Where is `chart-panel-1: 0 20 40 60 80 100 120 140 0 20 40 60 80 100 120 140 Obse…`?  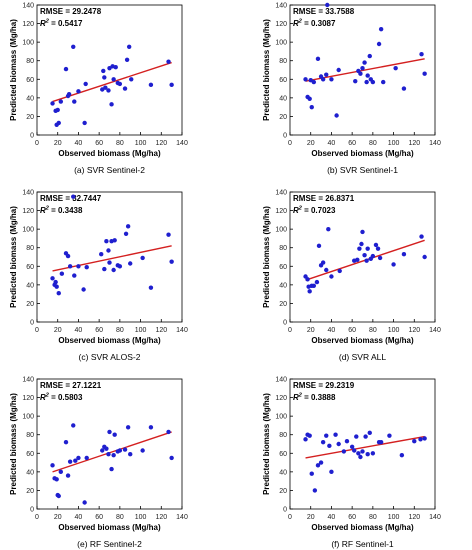
chart-panel-1: 0 20 40 60 80 100 120 140 0 20 40 60 80 100 120 140 Obse… is located at coordinates (98, 89).